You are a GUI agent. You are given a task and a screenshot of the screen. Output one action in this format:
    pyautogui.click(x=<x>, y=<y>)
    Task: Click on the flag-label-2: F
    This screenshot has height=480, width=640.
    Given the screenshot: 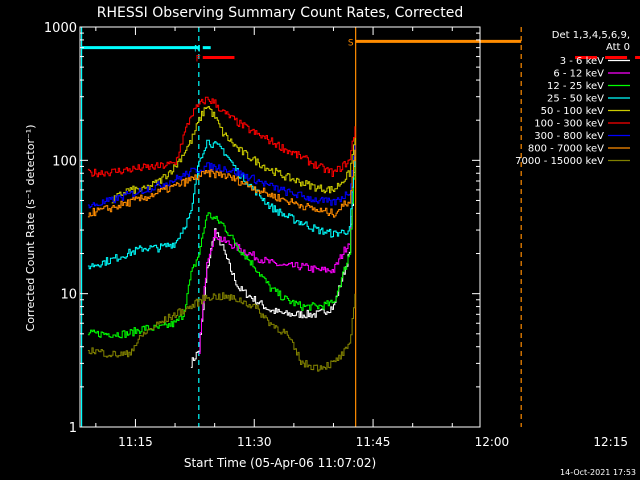 What is the action you would take?
    pyautogui.click(x=198, y=60)
    